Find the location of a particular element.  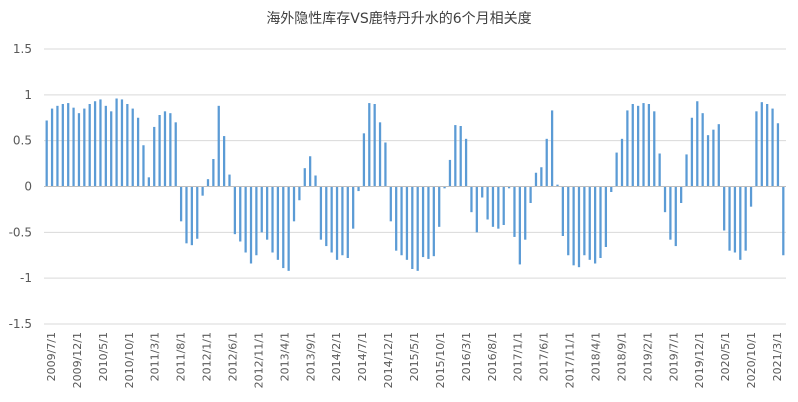

y-tick-label: -1.5 is located at coordinates (20, 324).